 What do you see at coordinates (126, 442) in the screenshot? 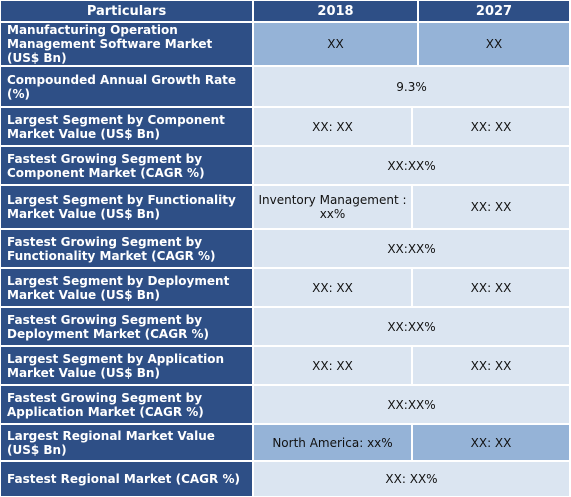
I see `row-label: Largest Regional Market Value (US$ Bn)` at bounding box center [126, 442].